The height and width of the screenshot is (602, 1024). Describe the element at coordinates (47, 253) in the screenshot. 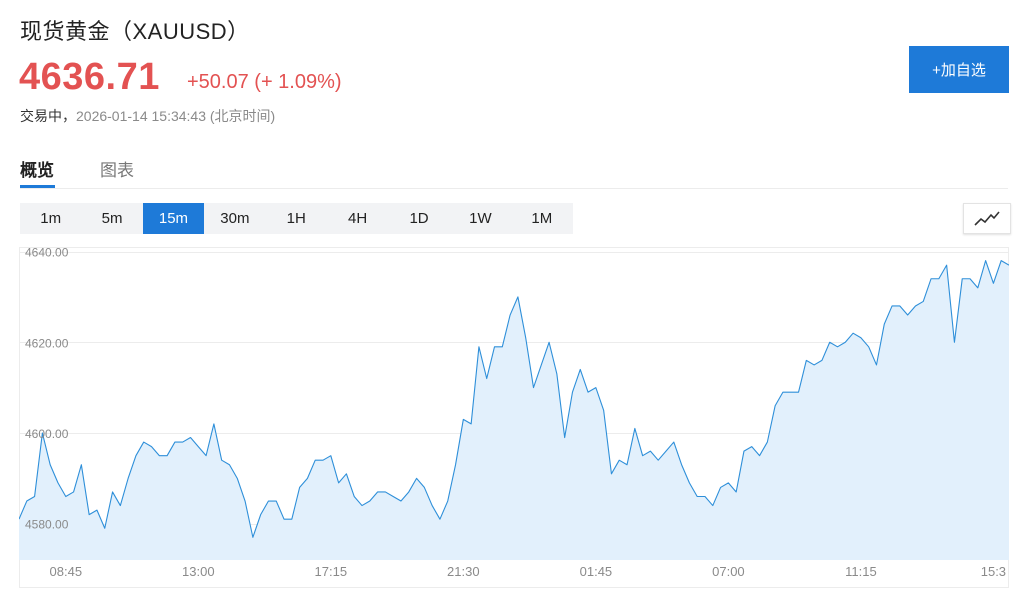

I see `y-tick-label: 4640.00` at that location.